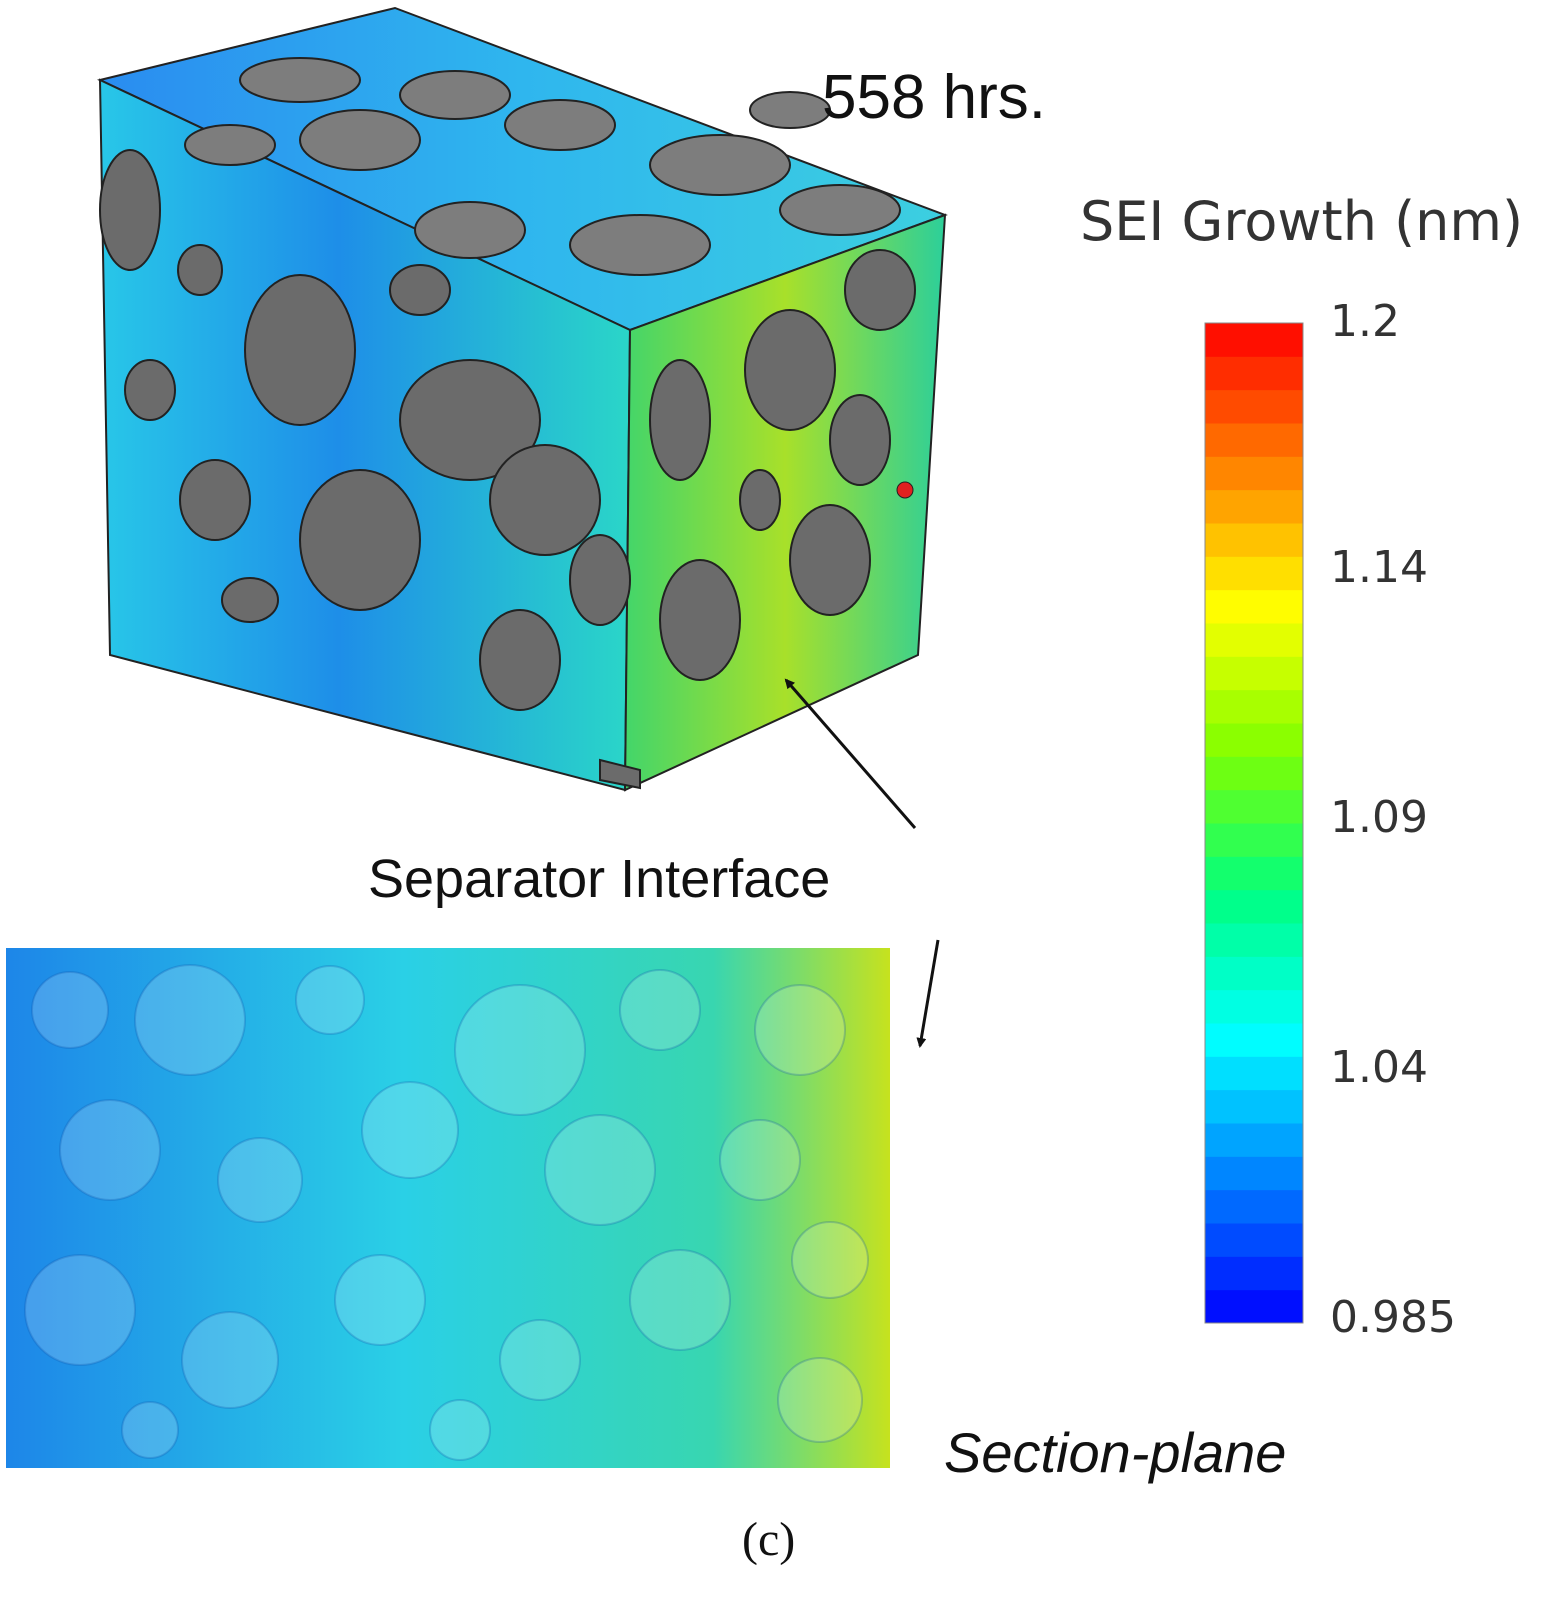 This screenshot has width=1562, height=1597. Describe the element at coordinates (1393, 1317) in the screenshot. I see `colorbar-tick-label: 0.985` at that location.